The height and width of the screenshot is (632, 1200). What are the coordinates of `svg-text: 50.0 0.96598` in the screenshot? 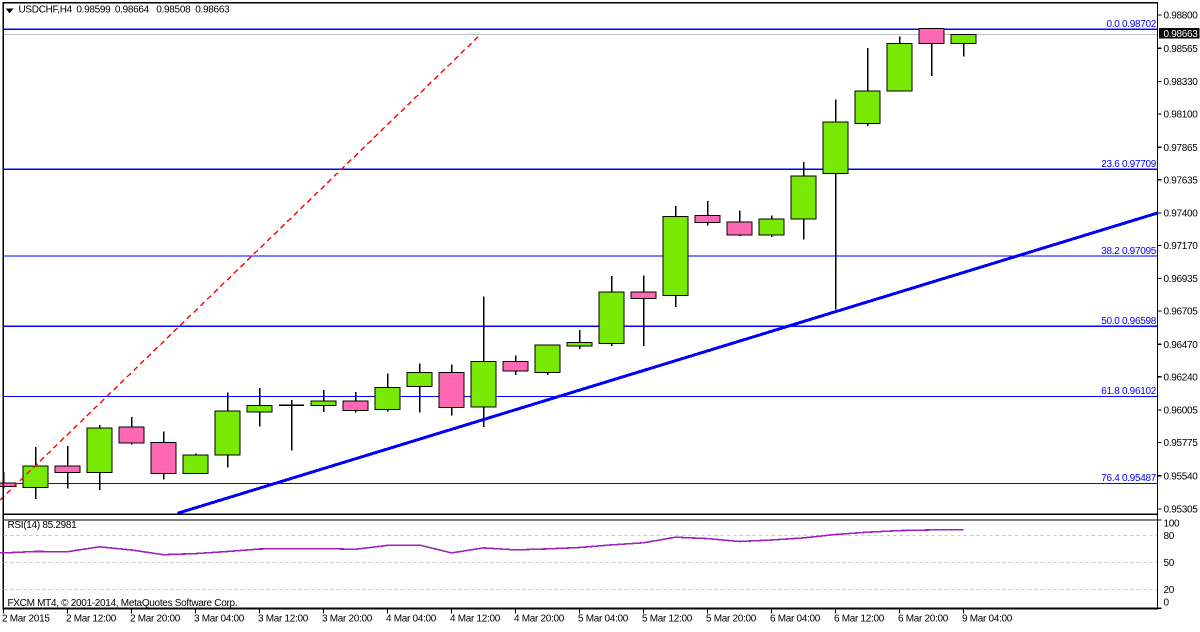 It's located at (1129, 321).